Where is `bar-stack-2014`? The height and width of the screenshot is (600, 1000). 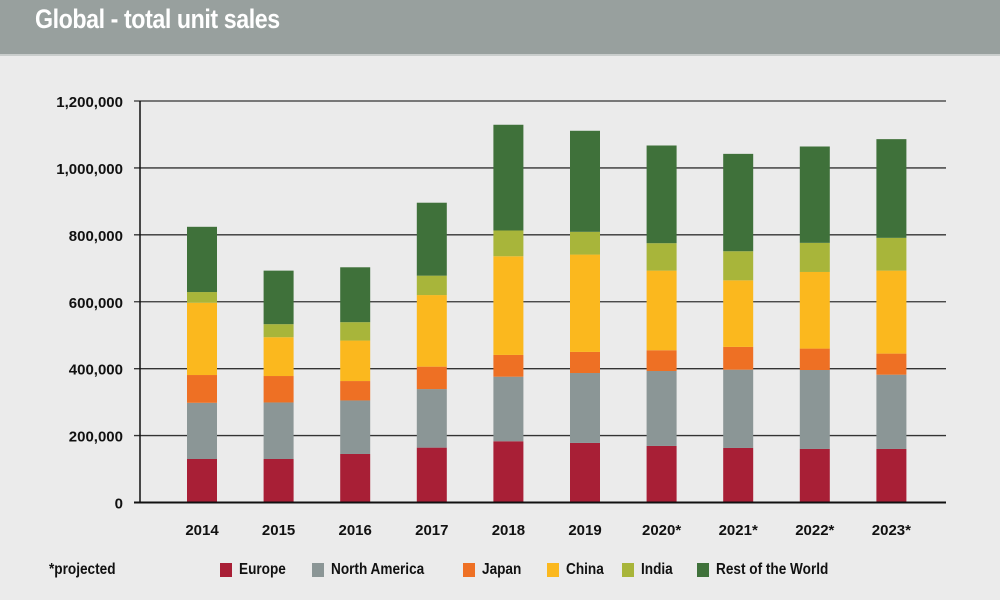
bar-stack-2014 is located at coordinates (202, 364).